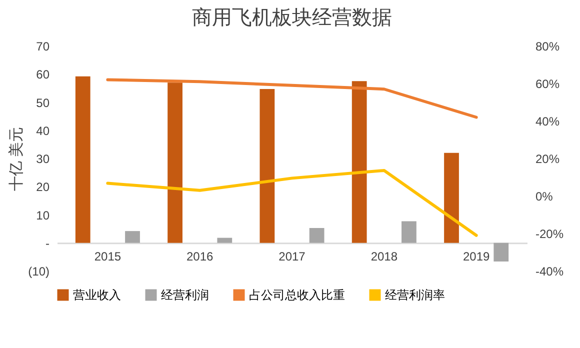 The image size is (580, 348). I want to click on legend-label: 营业收入, so click(97, 295).